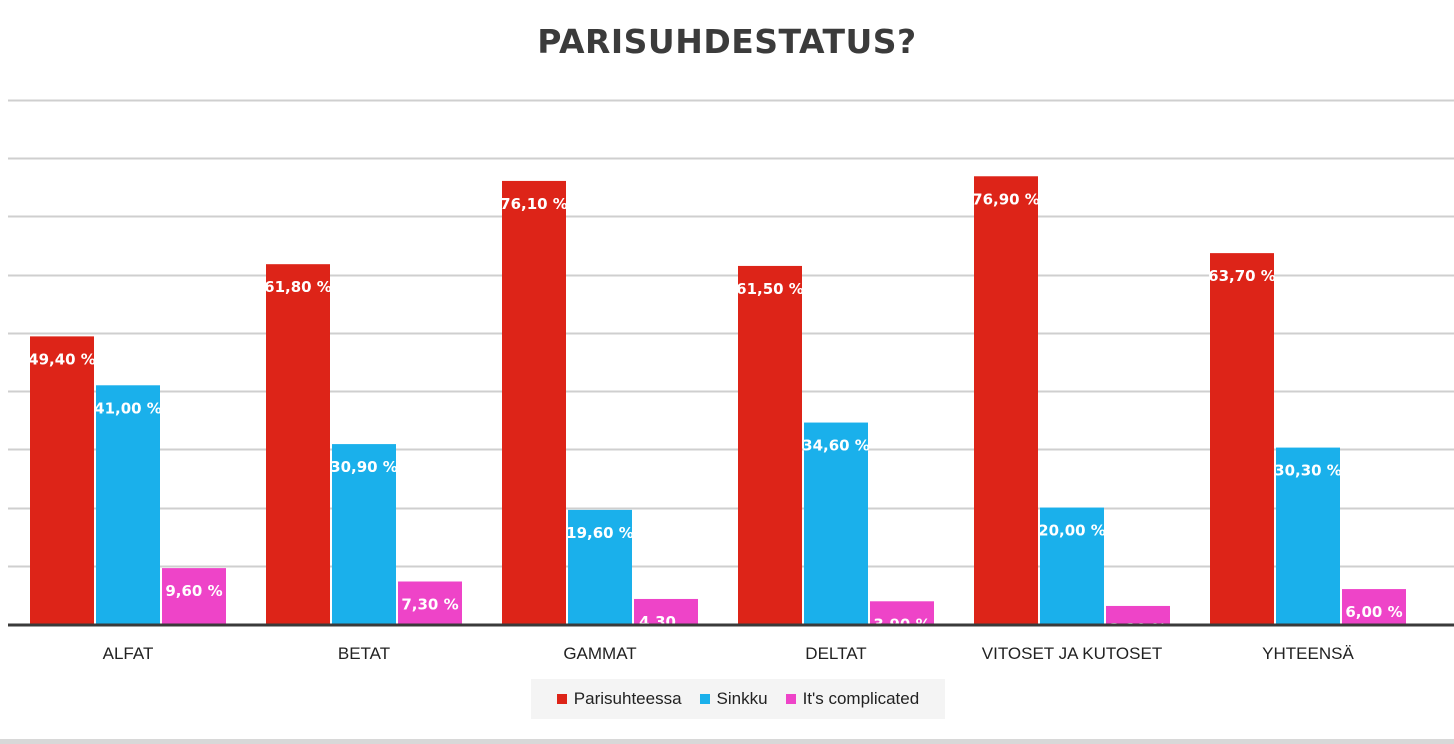 This screenshot has height=744, width=1454. Describe the element at coordinates (1072, 653) in the screenshot. I see `x-tick-label: VITOSET JA KUTOSET` at that location.